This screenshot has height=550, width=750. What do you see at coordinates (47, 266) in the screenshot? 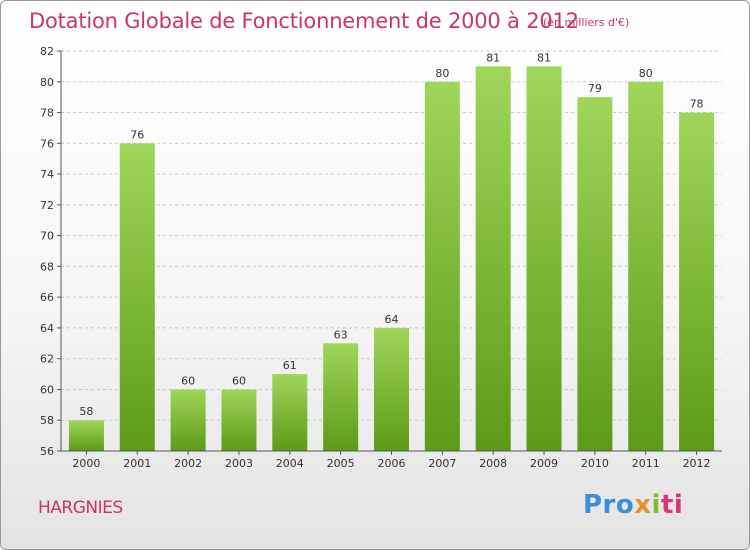
I see `y-tick-label: 68` at bounding box center [47, 266].